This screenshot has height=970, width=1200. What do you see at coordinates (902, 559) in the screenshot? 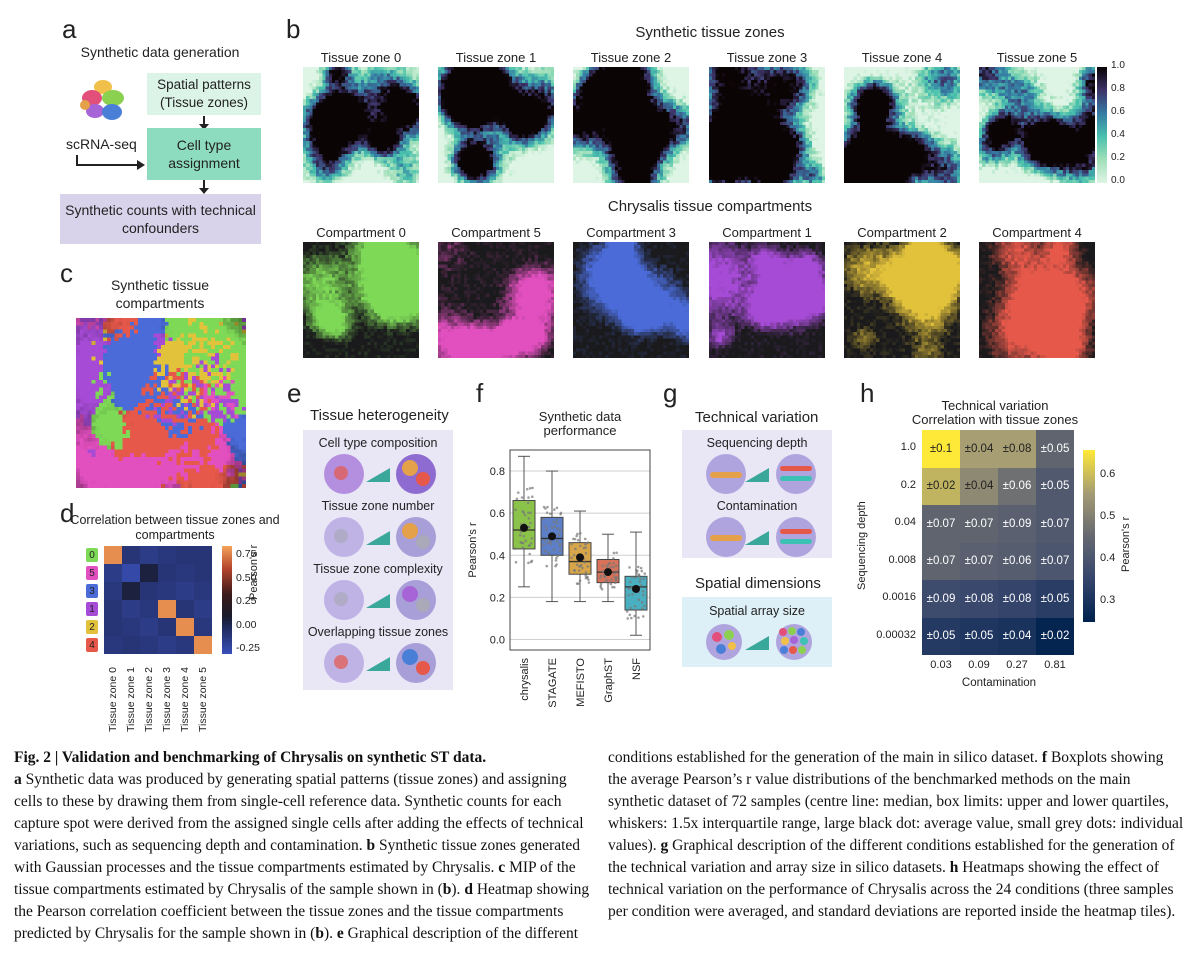
I see `panel-h-row-label: 0.008` at bounding box center [902, 559].